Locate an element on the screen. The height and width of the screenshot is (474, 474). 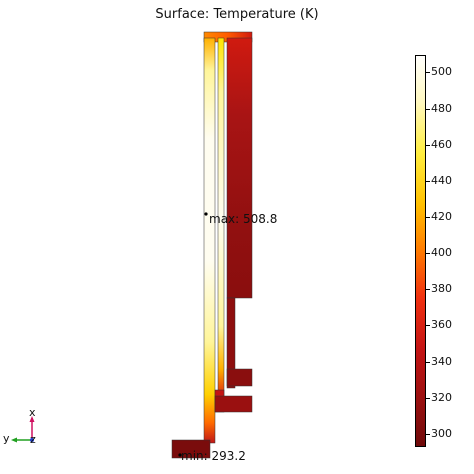
colorbar-tick: 420 is located at coordinates (441, 216).